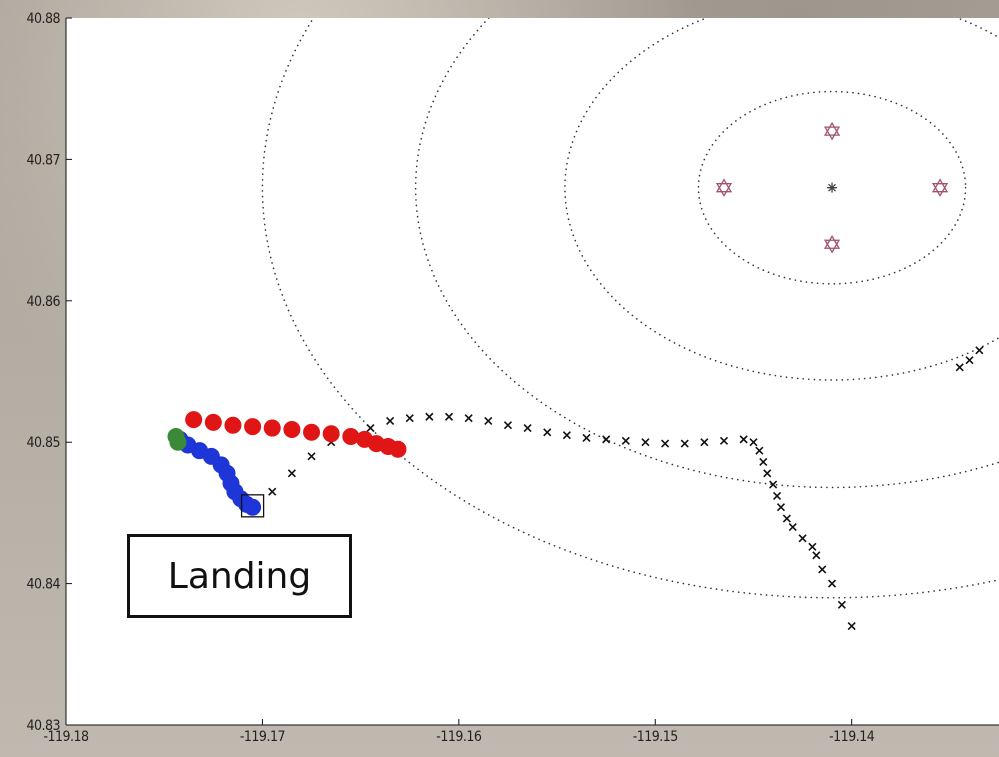  Describe the element at coordinates (852, 737) in the screenshot. I see `x-tick-label: -119.14` at that location.